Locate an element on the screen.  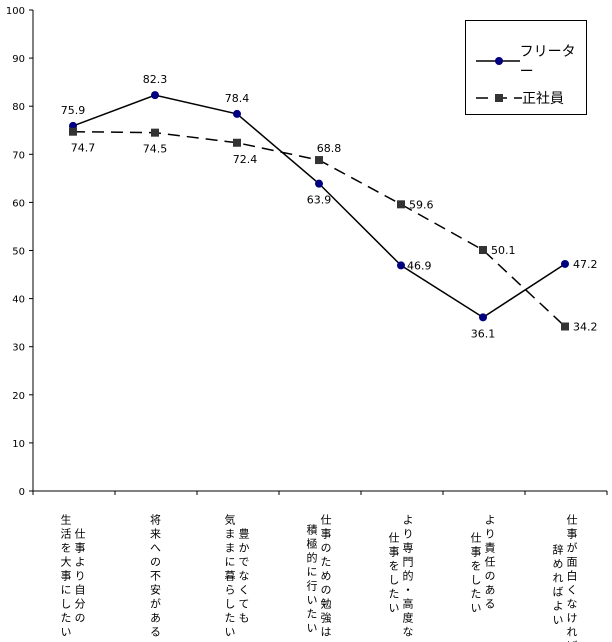
x-category-label: 仕事のための勉強は 積極的に行いたい is located at coordinates (318, 577).